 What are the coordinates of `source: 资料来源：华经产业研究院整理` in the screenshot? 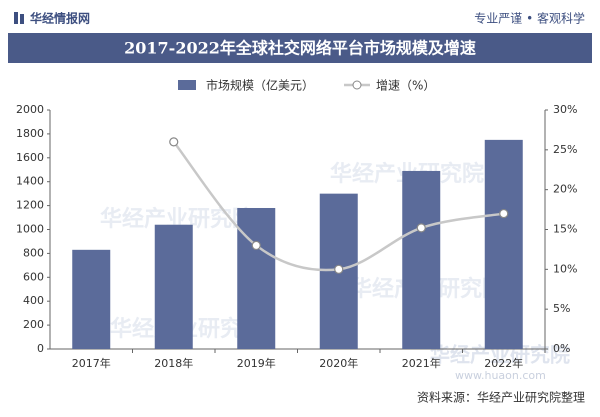 It's located at (501, 397).